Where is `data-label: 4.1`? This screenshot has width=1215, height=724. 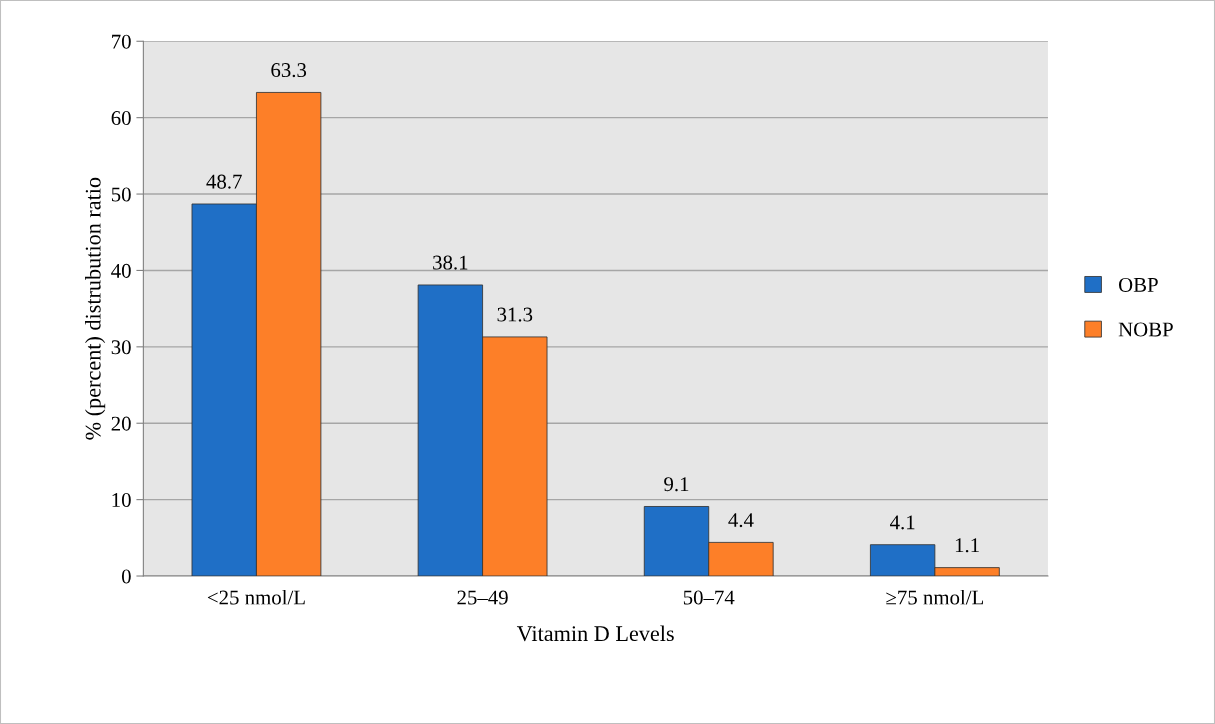 data-label: 4.1 is located at coordinates (902, 522).